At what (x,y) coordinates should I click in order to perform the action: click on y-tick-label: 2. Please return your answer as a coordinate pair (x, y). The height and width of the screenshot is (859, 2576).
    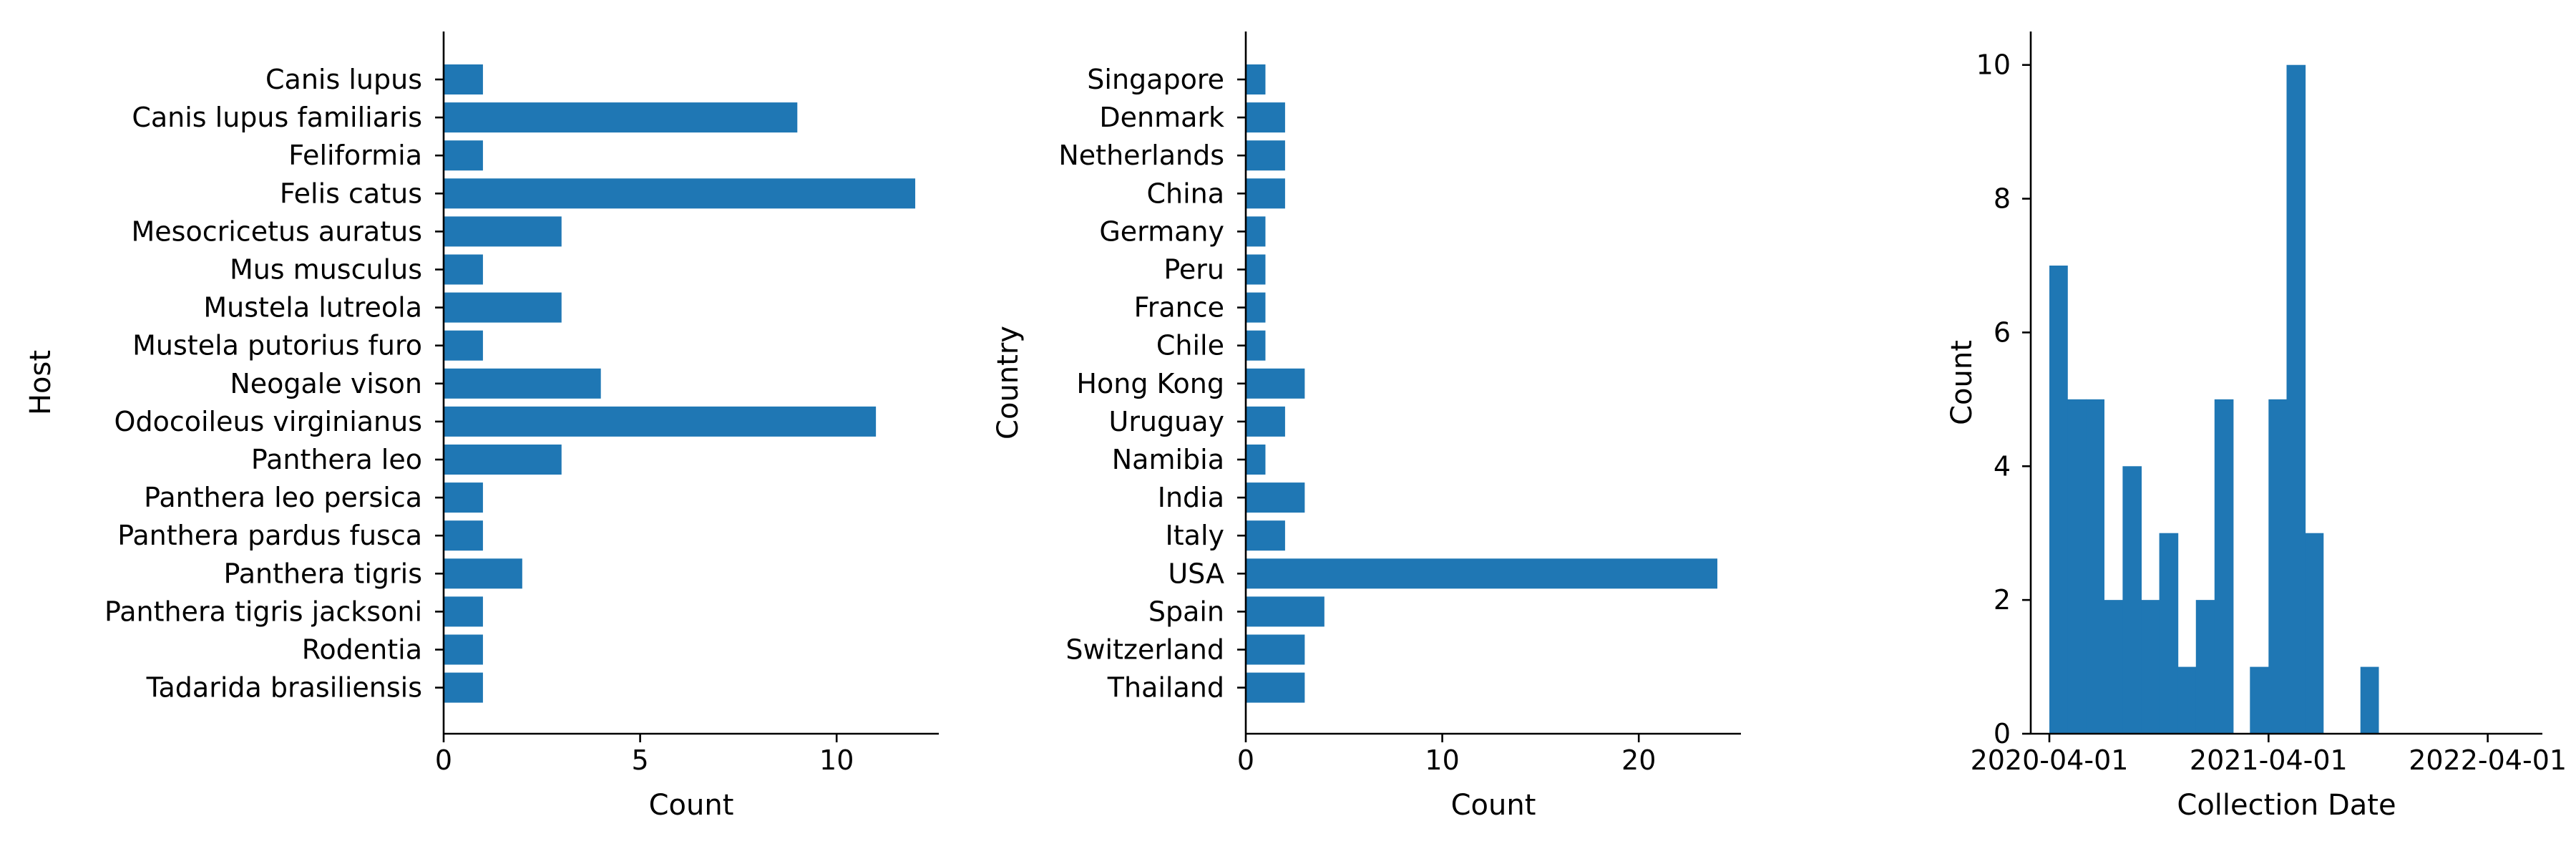
    Looking at the image, I should click on (2002, 600).